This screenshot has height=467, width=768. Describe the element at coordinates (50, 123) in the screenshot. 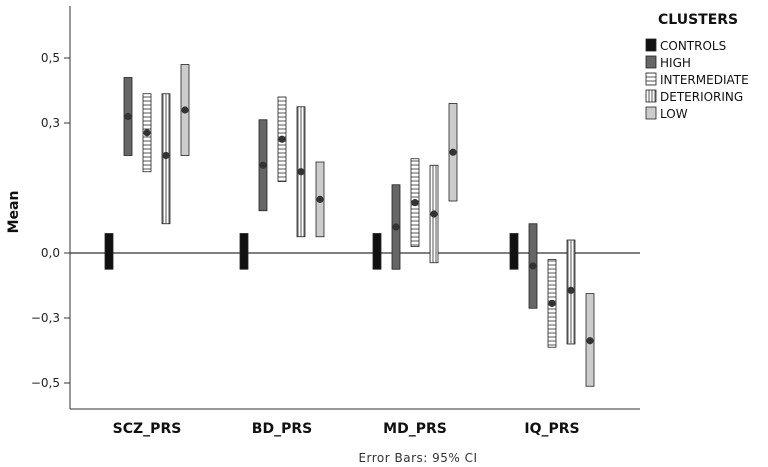

I see `y-tick-label: 0,3` at that location.